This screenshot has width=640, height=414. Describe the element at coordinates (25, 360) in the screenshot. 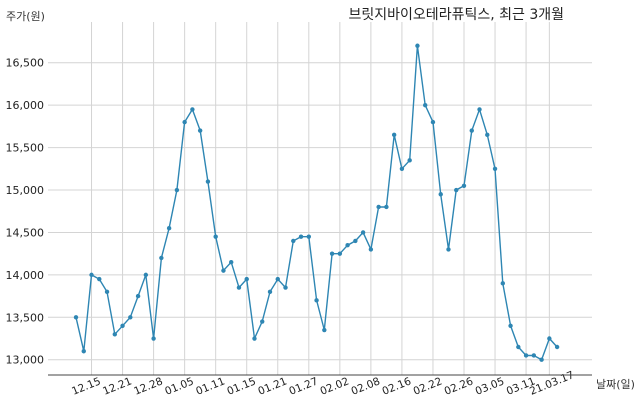

I see `y-tick-label: 13,000` at that location.